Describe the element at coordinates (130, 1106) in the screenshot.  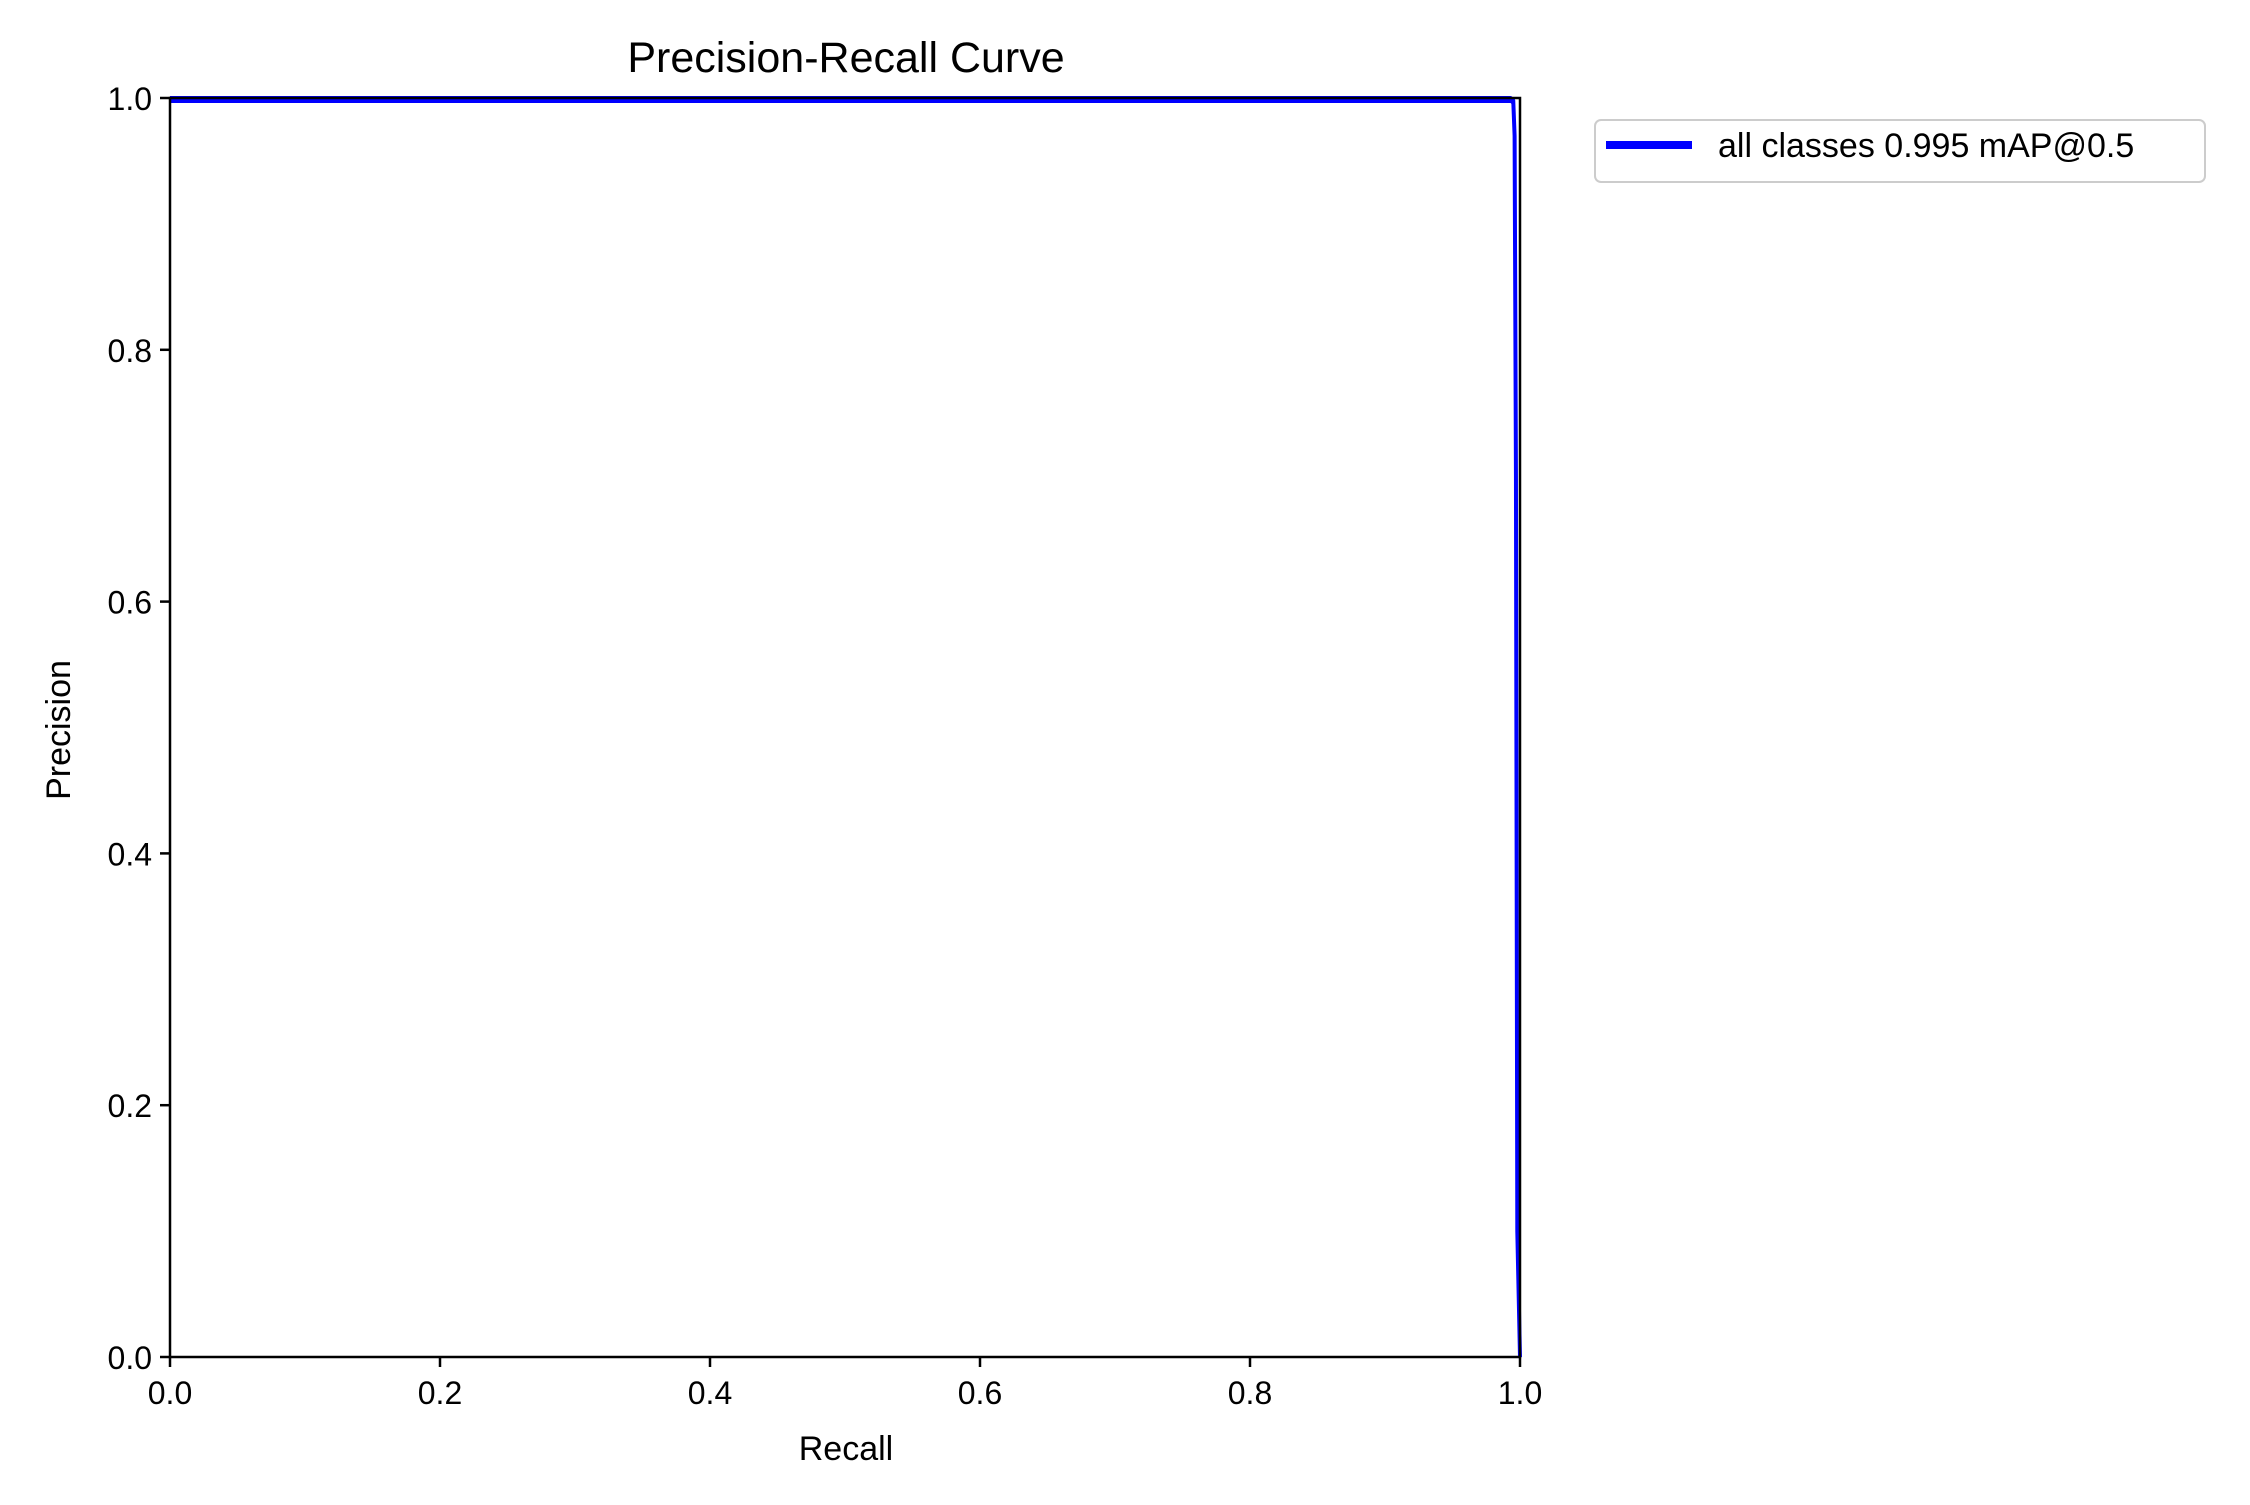
I see `y-tick-label-1: 0.2` at that location.